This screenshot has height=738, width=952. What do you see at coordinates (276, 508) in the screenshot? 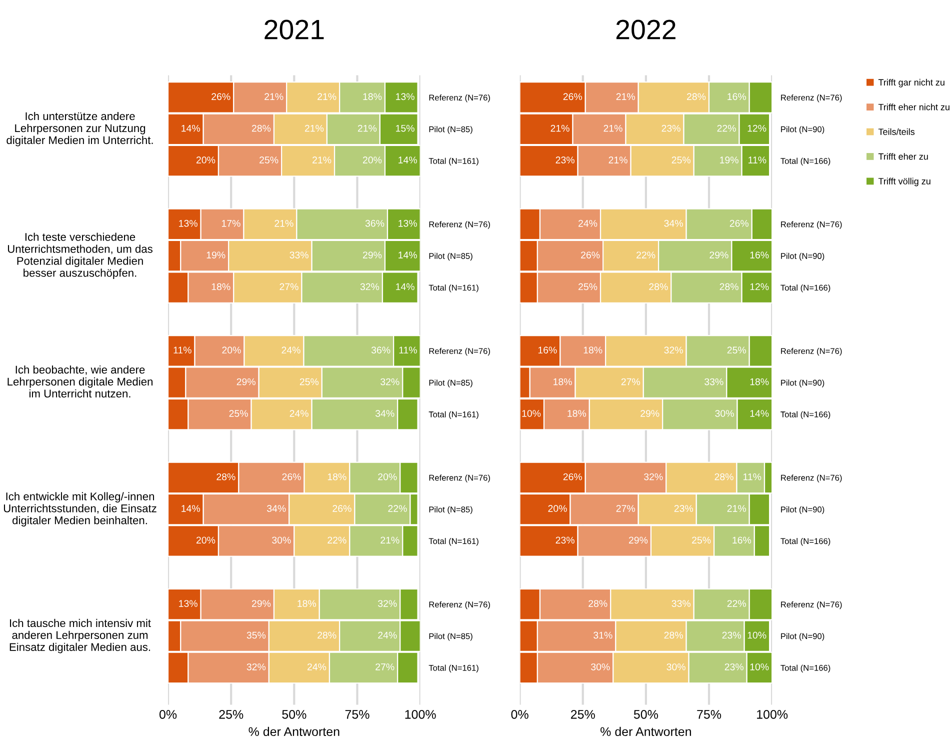
I see `data-label: 34%` at bounding box center [276, 508].